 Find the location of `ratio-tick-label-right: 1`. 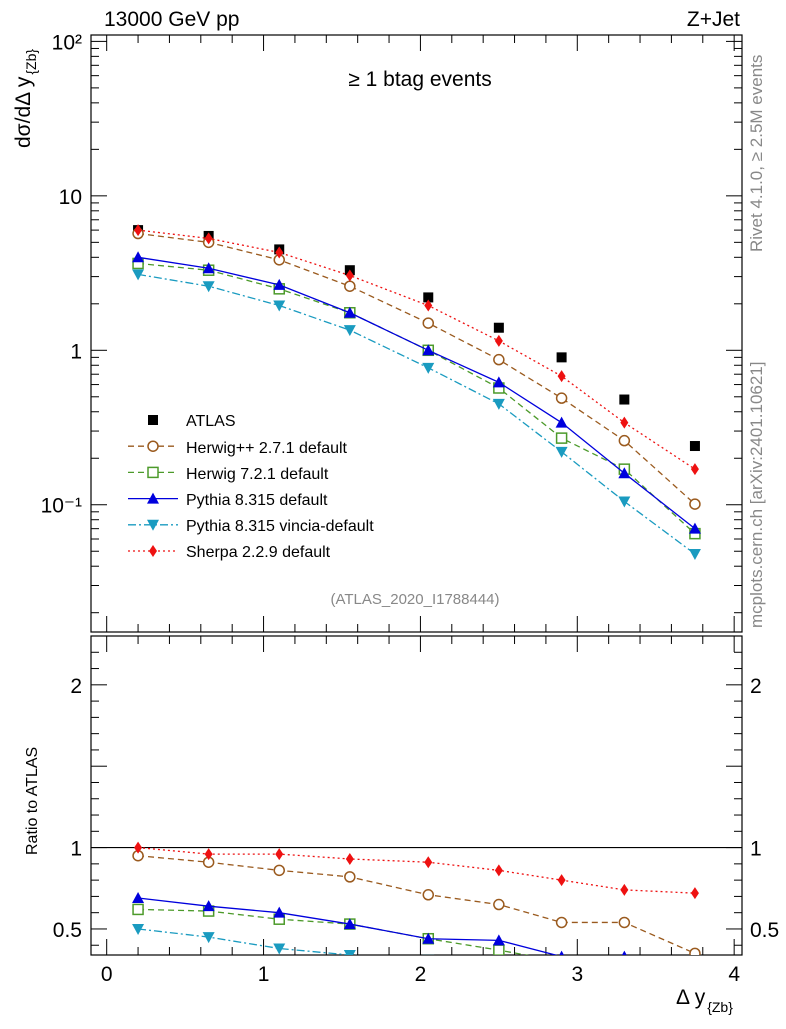

ratio-tick-label-right: 1 is located at coordinates (756, 849).